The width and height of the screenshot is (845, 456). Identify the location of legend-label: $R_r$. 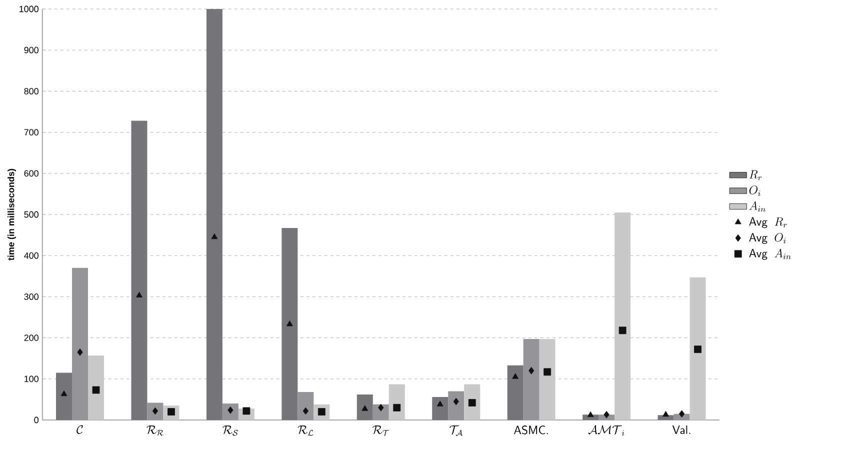
(755, 175).